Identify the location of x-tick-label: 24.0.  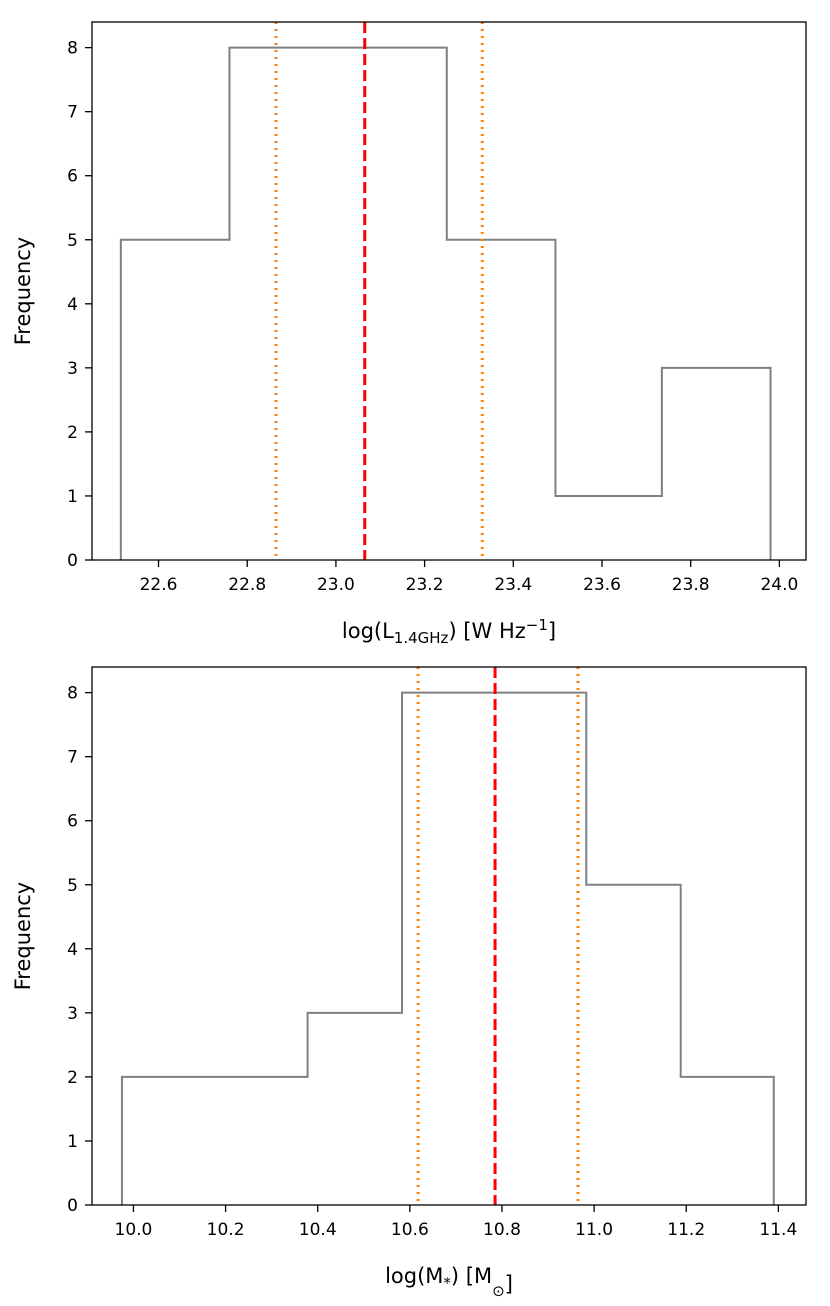
(779, 585).